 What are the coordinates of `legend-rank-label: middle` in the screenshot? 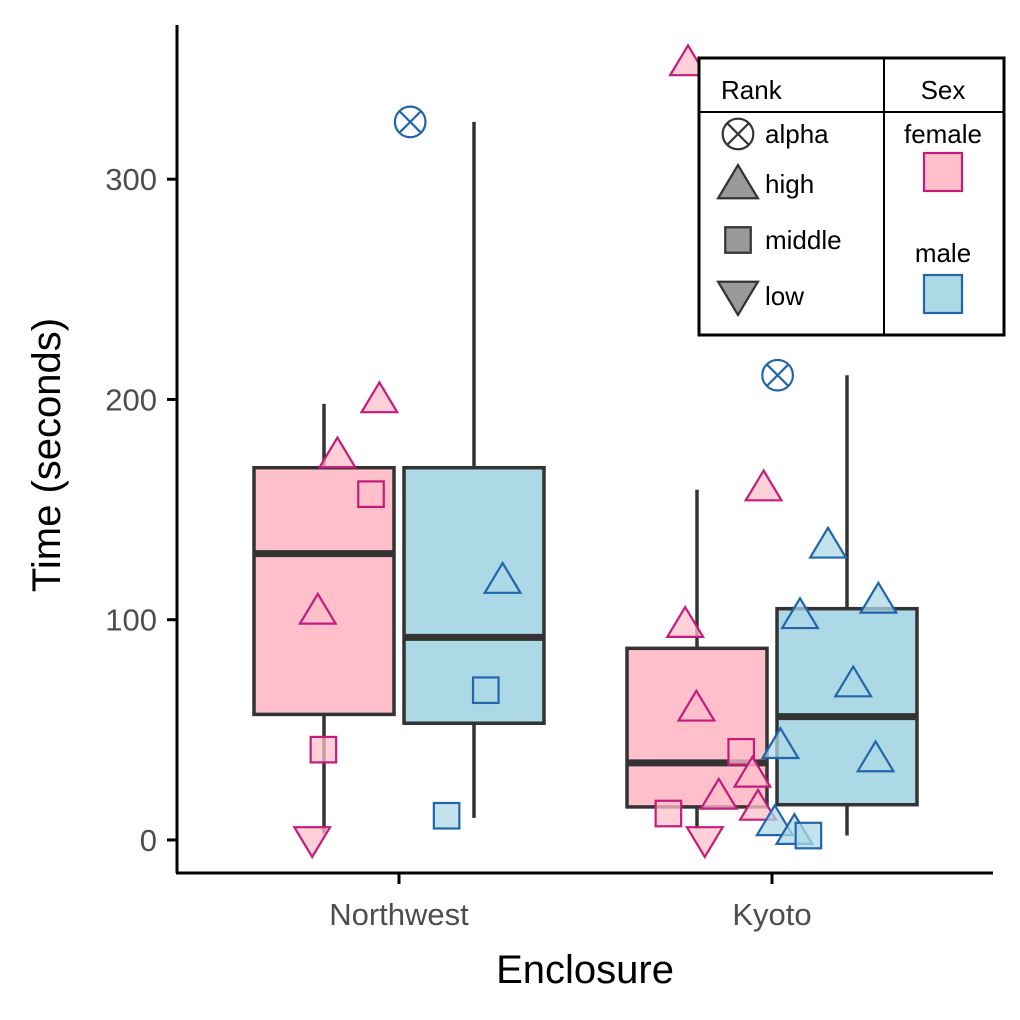 It's located at (803, 240).